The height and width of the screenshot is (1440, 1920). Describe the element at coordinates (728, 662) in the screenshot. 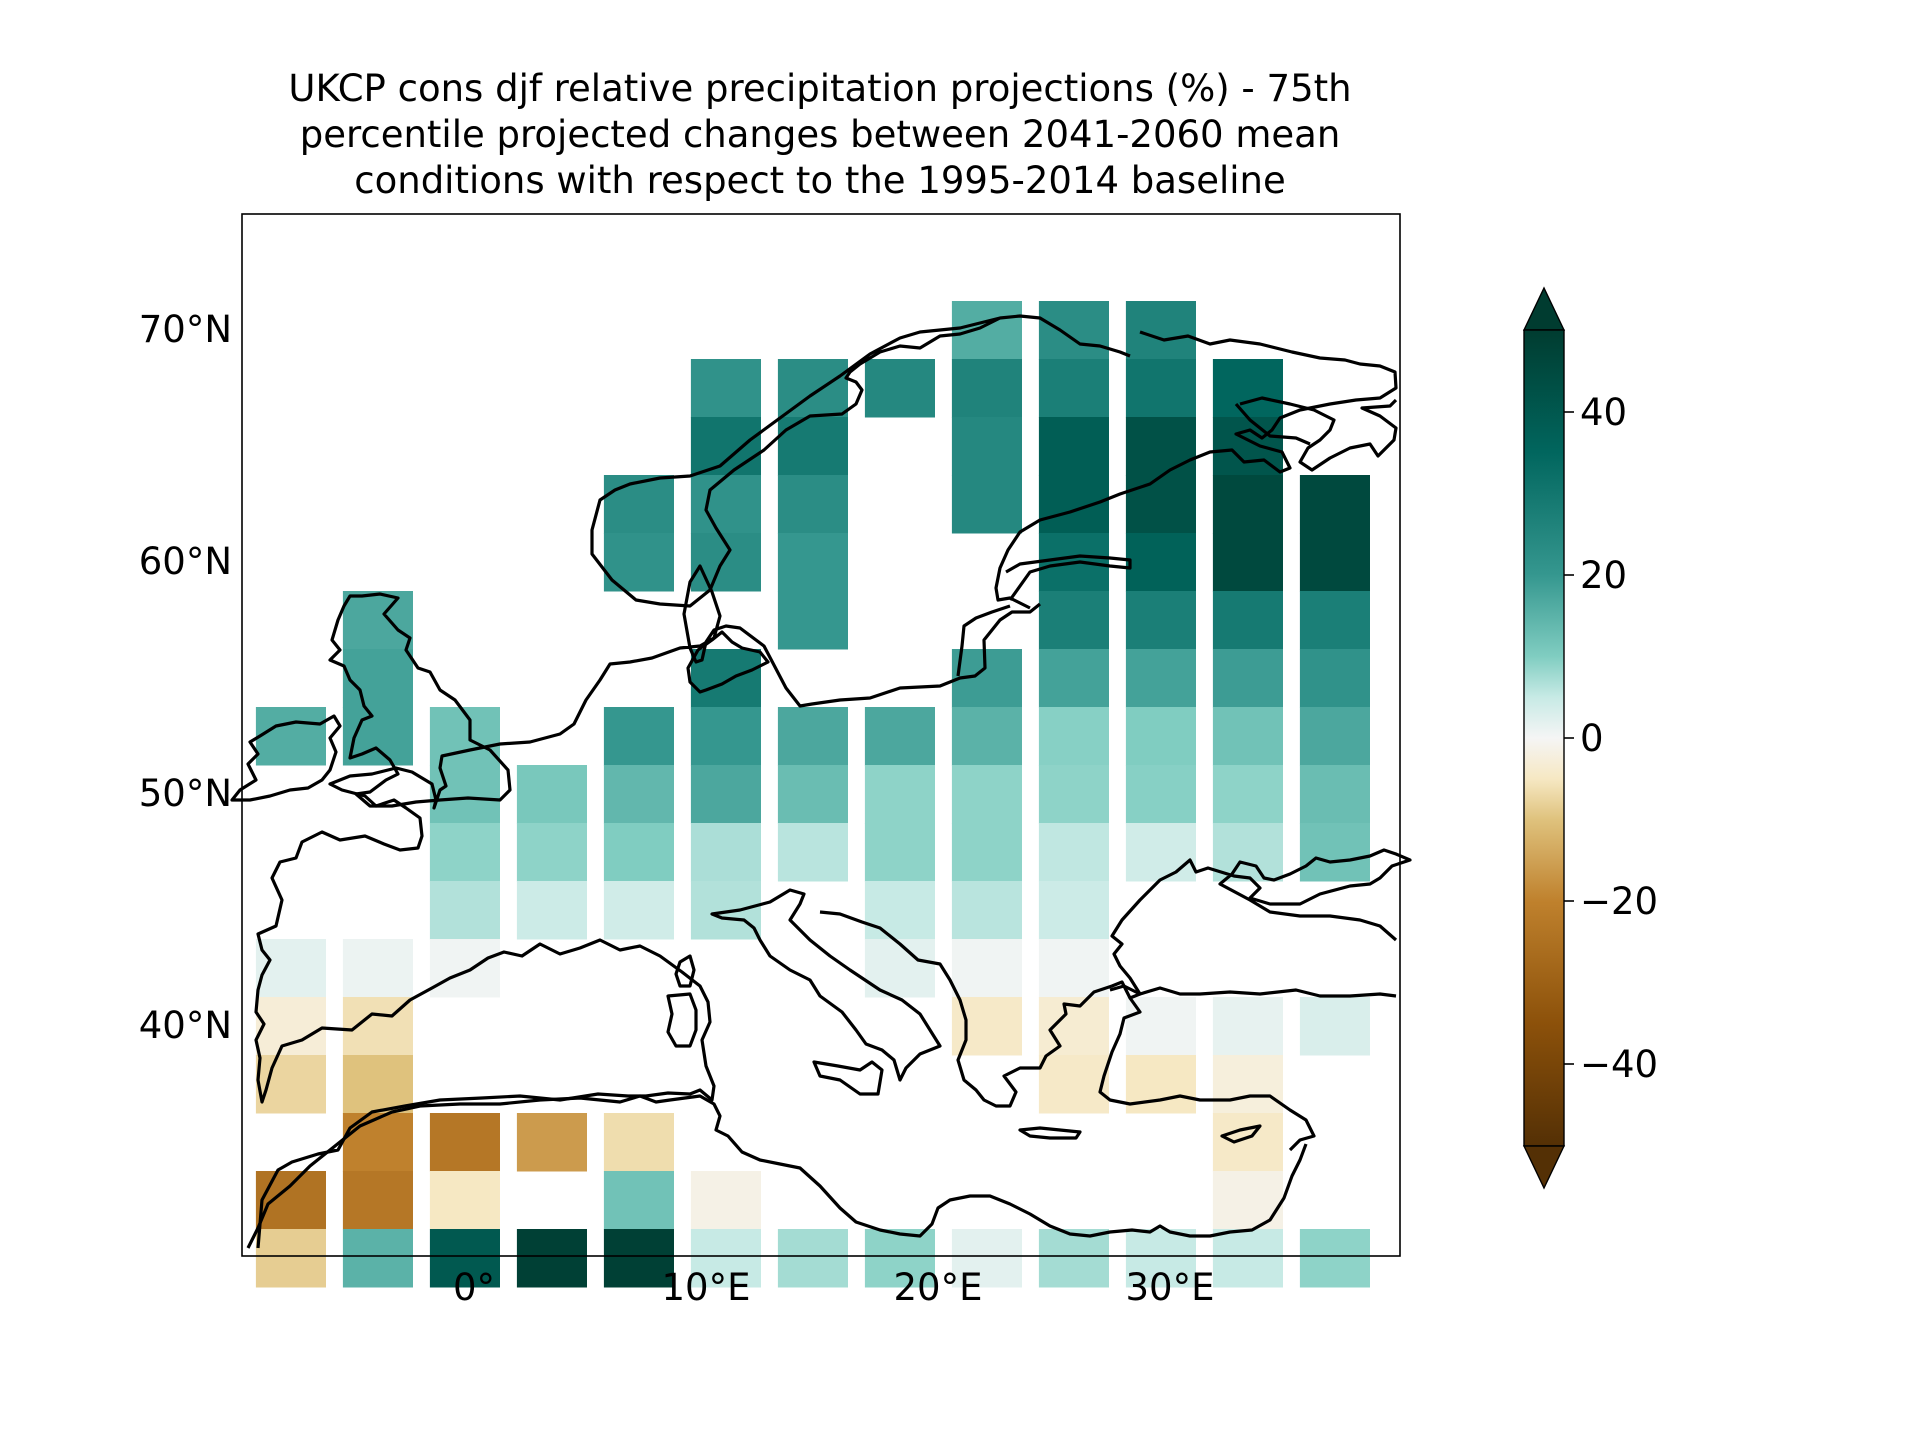

I see `coastline-denmark` at that location.